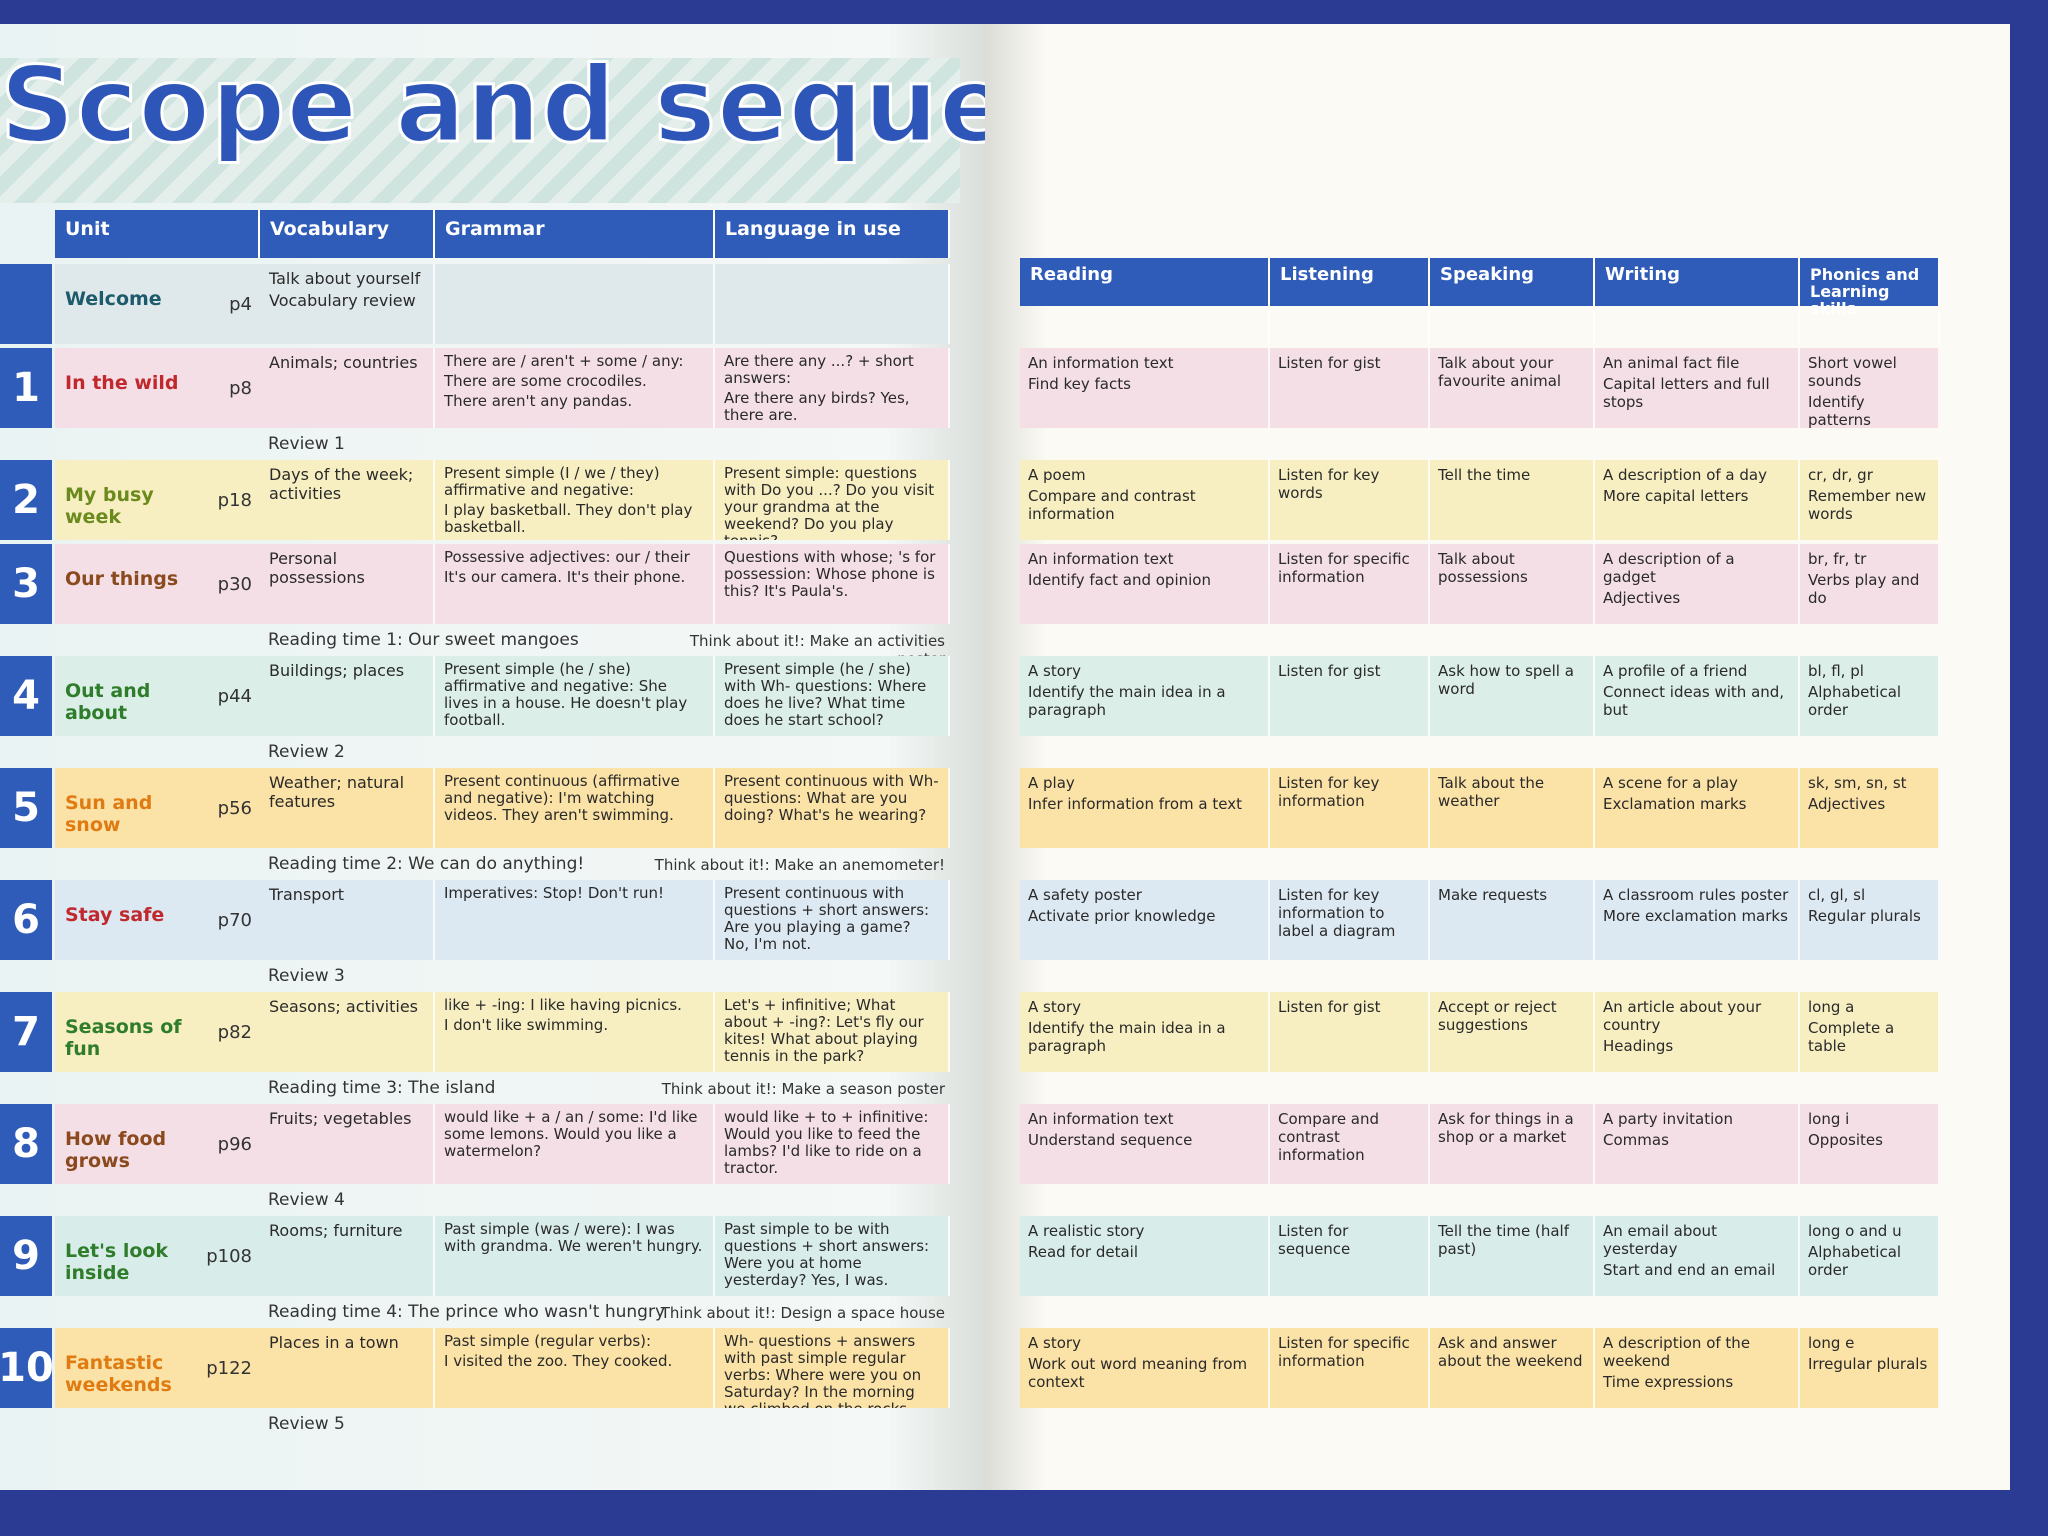 The height and width of the screenshot is (1536, 2048). What do you see at coordinates (1503, 1240) in the screenshot?
I see `cell-line: Tell the time (half past)` at bounding box center [1503, 1240].